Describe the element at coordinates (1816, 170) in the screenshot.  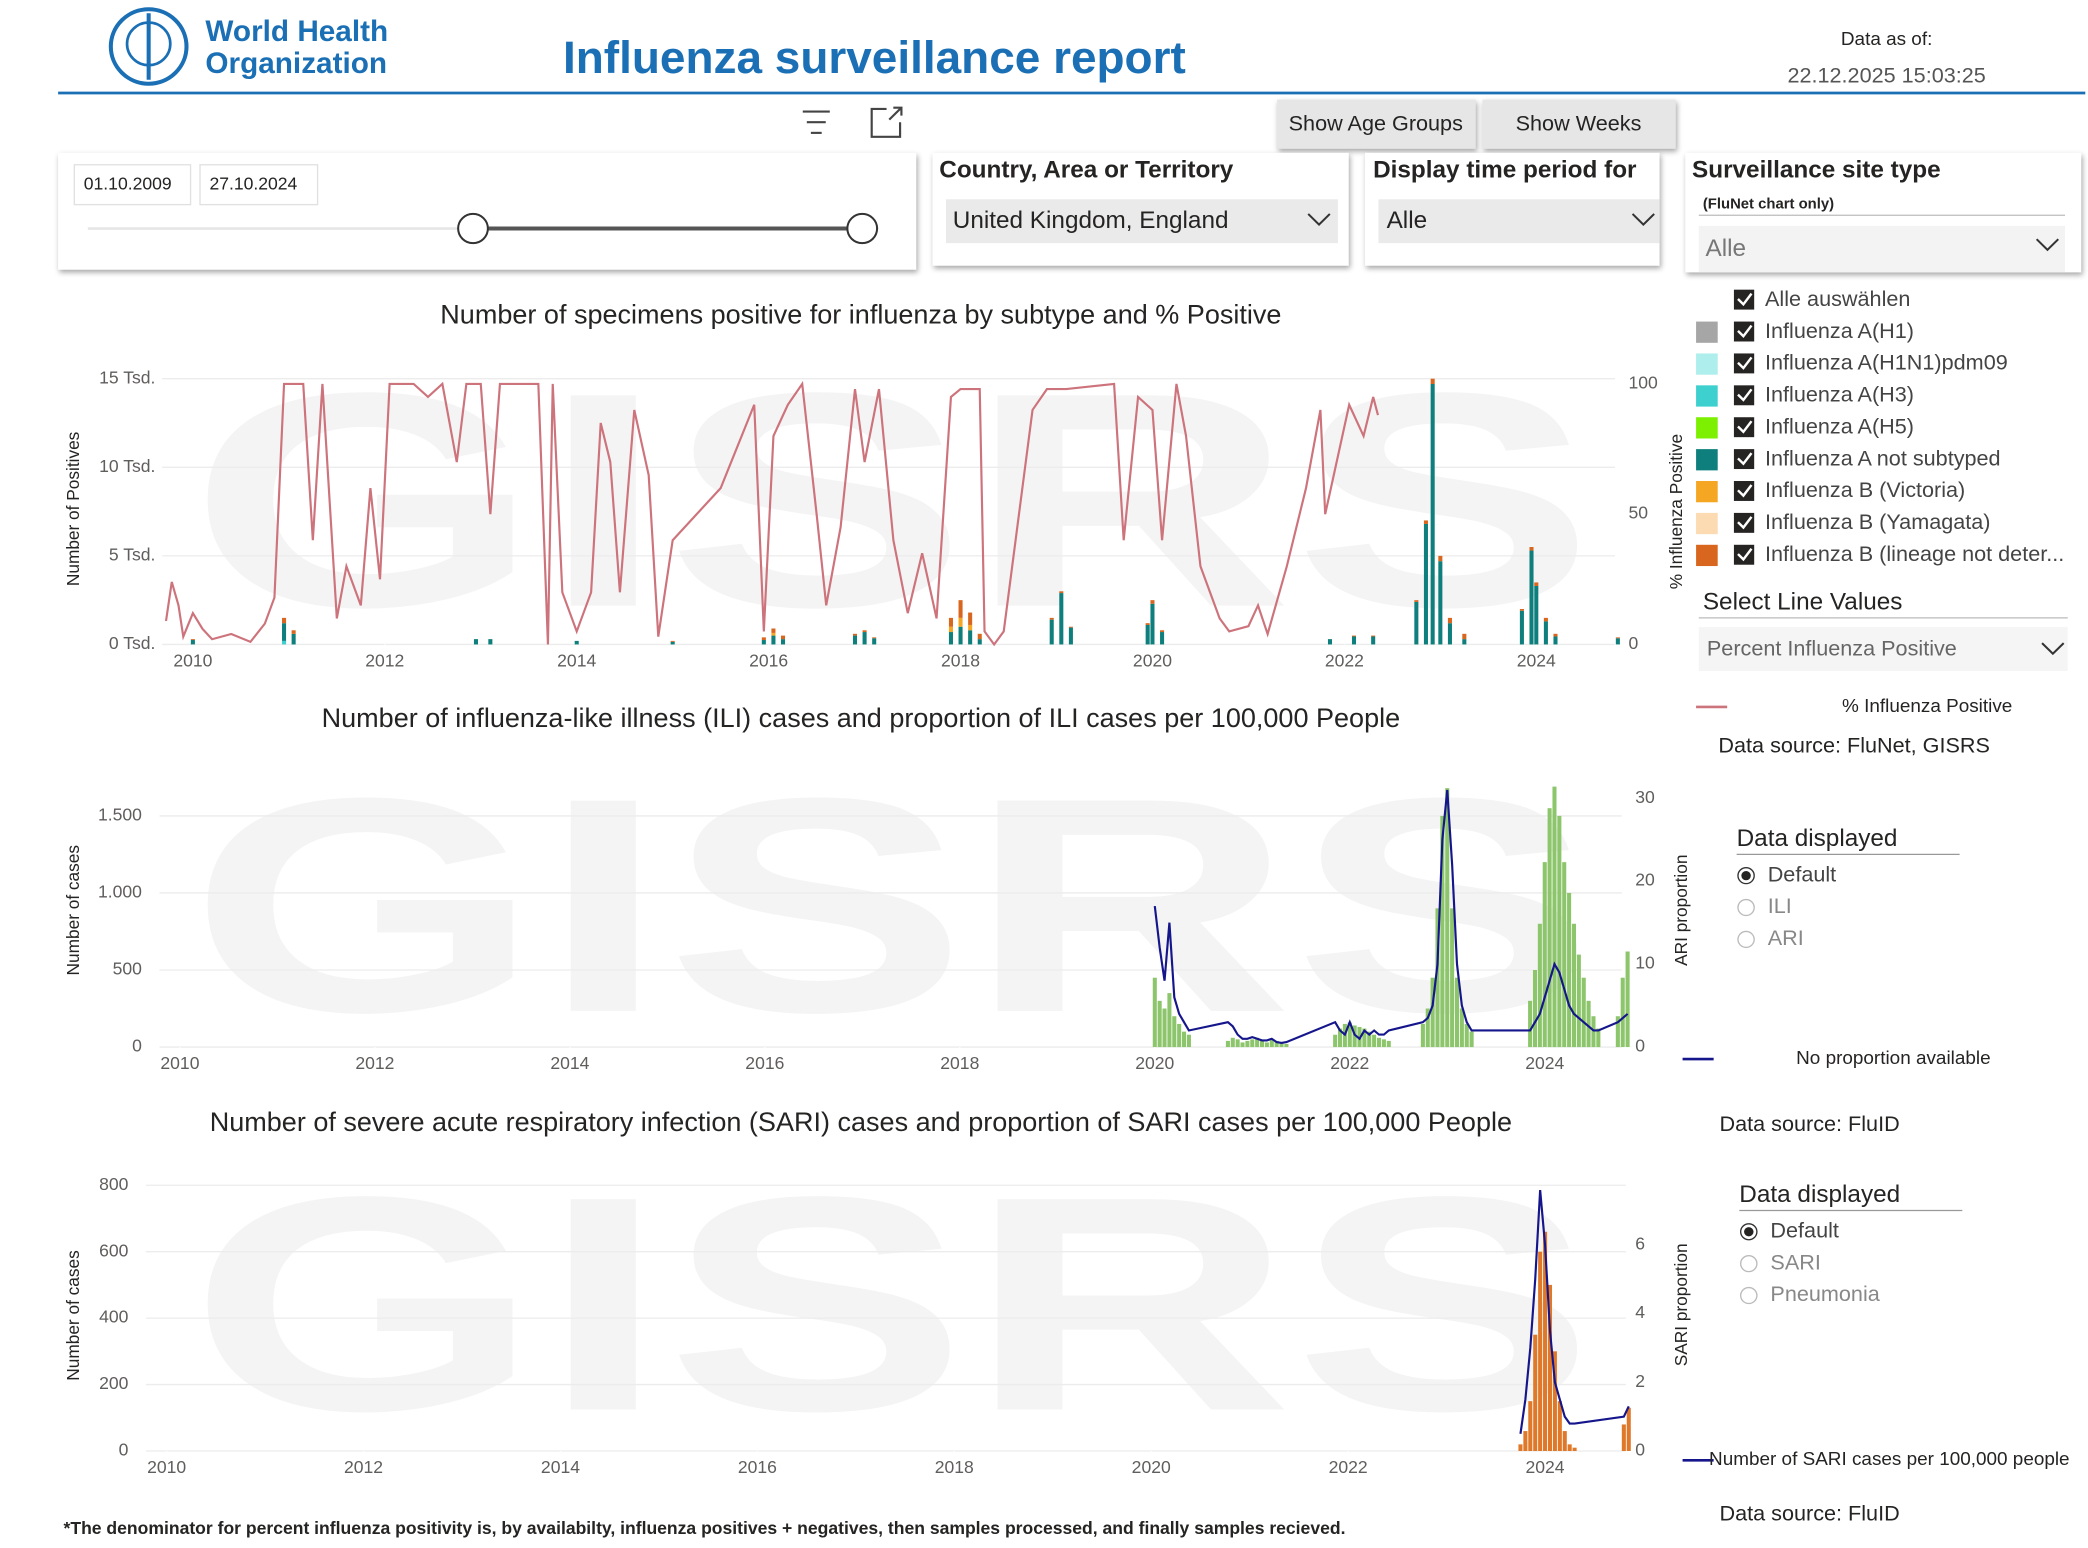
I see `site-label: Surveillance site type` at that location.